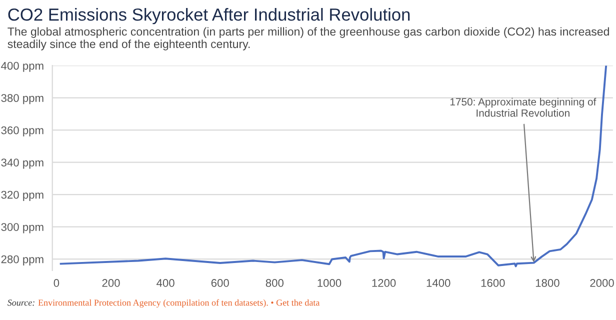 The image size is (616, 320). I want to click on text: Environmental Protection Agency (compilation of ten datasets). • Get the data, so click(179, 303).